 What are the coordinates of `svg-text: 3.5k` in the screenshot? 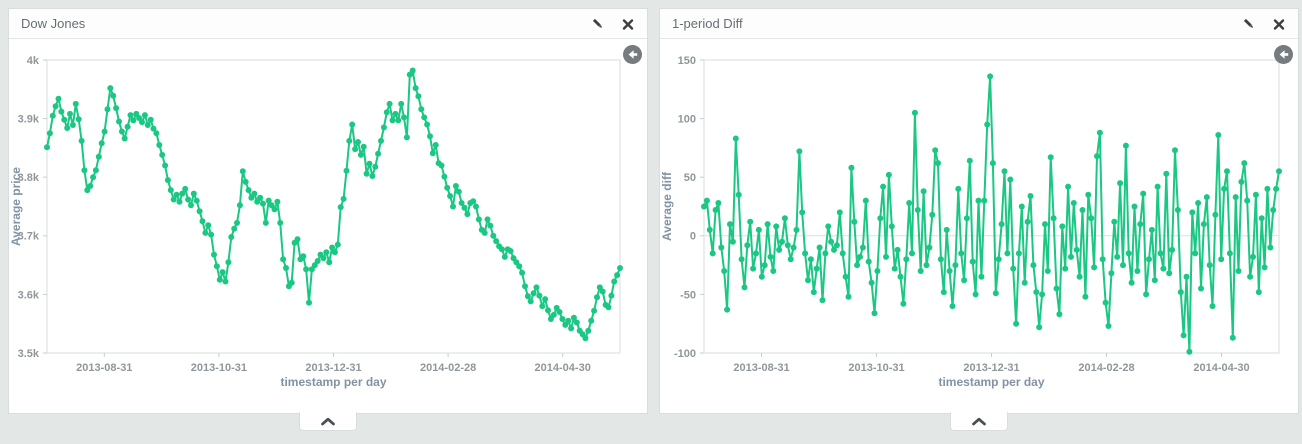 It's located at (29, 354).